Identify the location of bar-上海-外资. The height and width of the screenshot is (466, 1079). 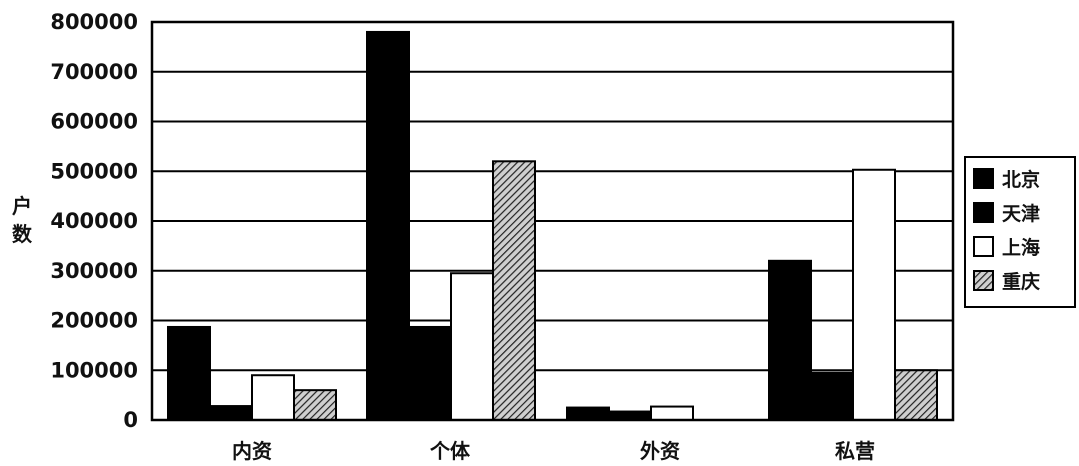
(672, 413).